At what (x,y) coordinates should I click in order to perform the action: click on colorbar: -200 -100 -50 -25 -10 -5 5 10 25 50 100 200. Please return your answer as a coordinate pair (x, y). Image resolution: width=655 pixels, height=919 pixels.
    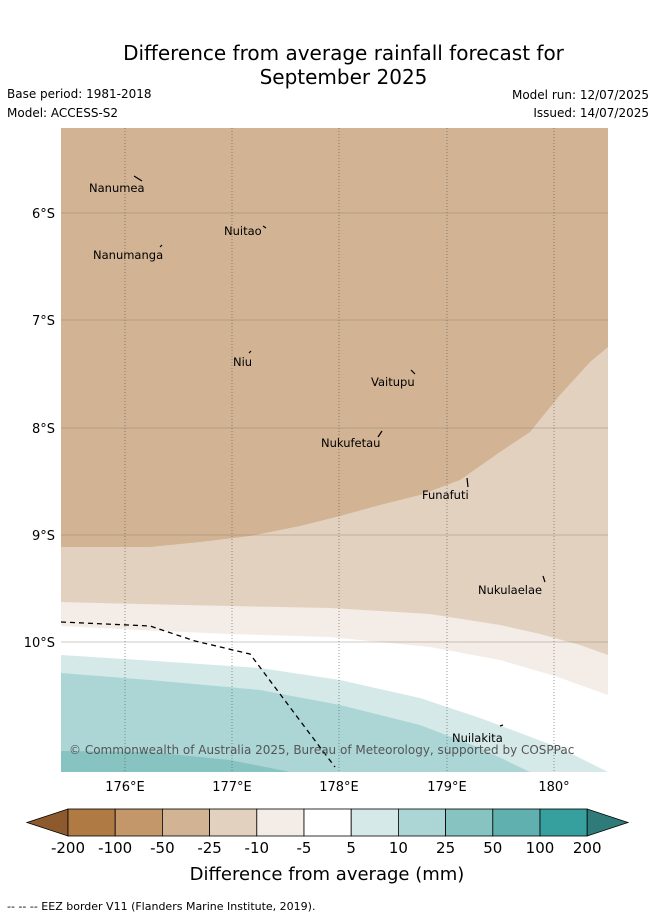
    Looking at the image, I should click on (327, 832).